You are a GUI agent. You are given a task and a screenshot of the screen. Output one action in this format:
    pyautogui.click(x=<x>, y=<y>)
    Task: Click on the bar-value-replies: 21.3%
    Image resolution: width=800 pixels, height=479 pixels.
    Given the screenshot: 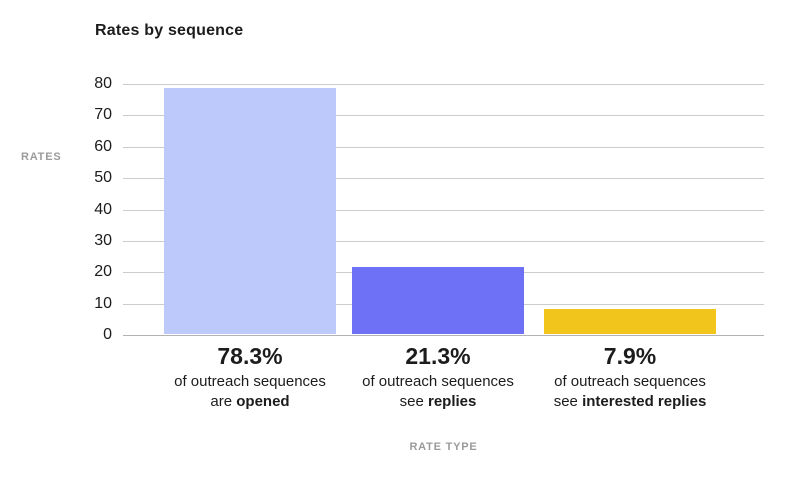 What is the action you would take?
    pyautogui.click(x=438, y=356)
    